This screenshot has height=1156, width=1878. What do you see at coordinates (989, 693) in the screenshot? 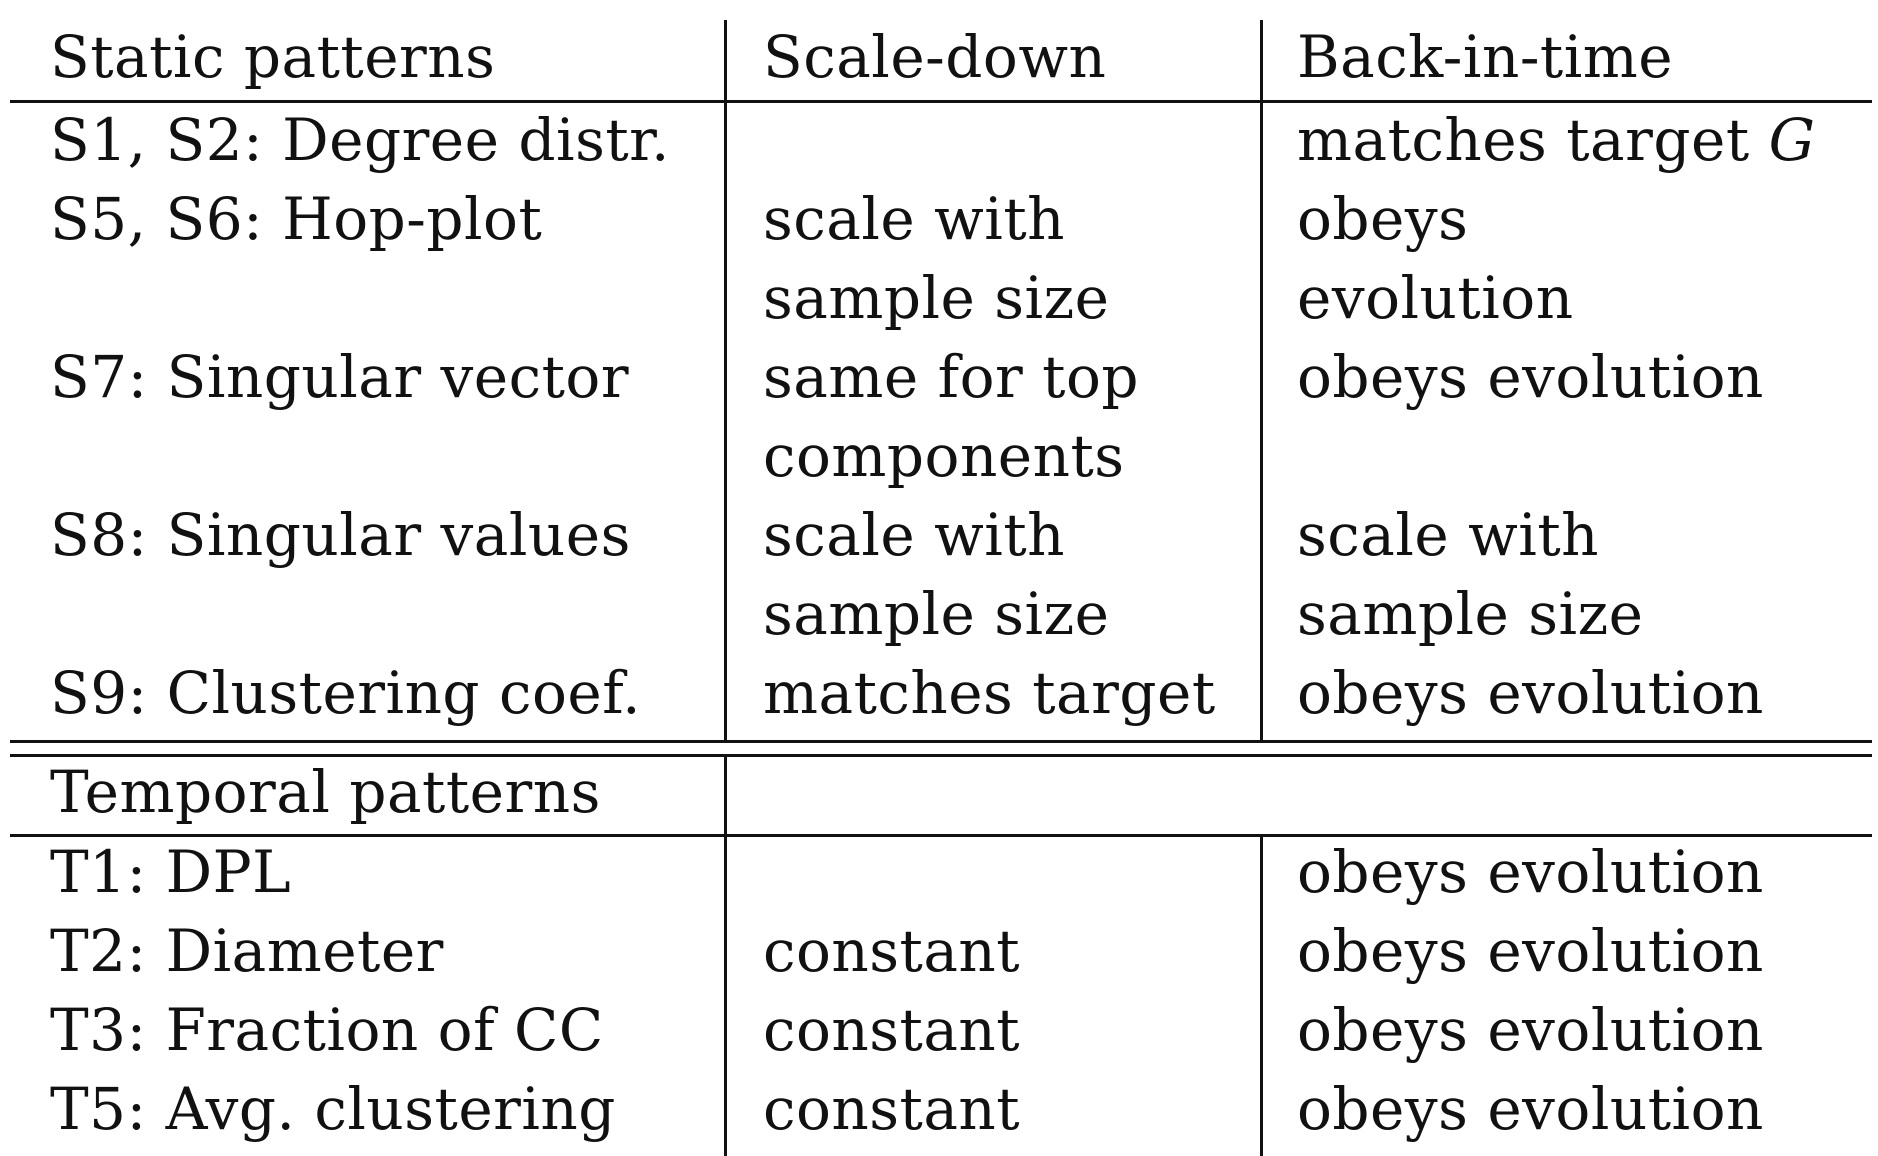
I see `static-row-scale-down: matches target` at bounding box center [989, 693].